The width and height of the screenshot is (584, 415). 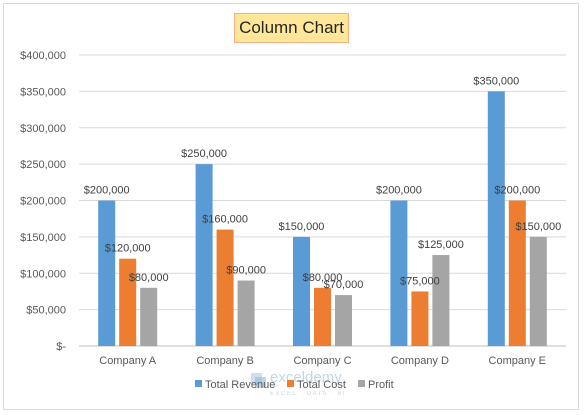 What do you see at coordinates (441, 245) in the screenshot?
I see `data-label: $125,000` at bounding box center [441, 245].